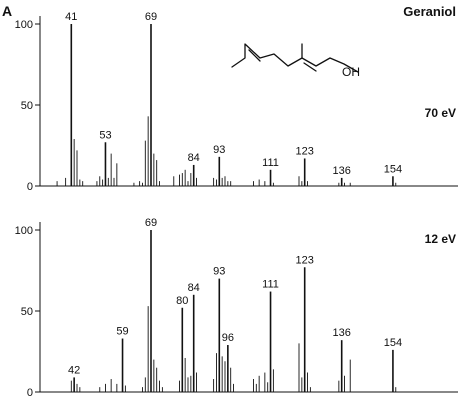 The image size is (464, 400). What do you see at coordinates (440, 239) in the screenshot?
I see `energy-annotation: 12 eV` at bounding box center [440, 239].